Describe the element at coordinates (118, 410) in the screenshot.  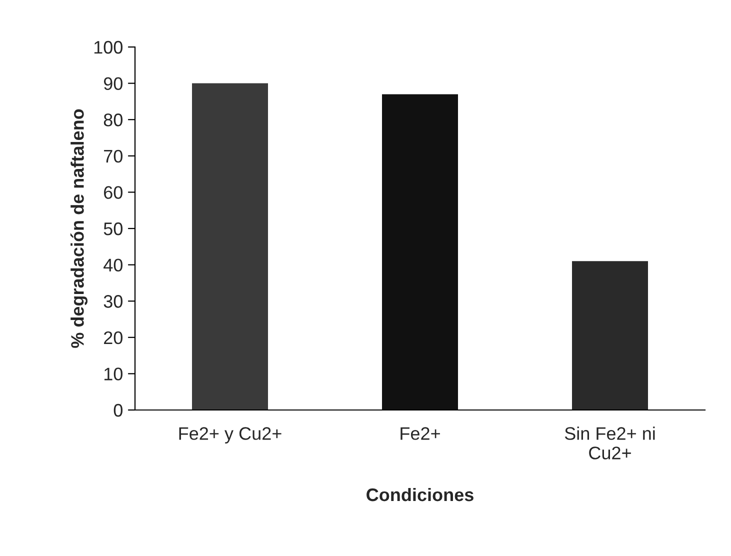
I see `y-tick-label: 0` at that location.